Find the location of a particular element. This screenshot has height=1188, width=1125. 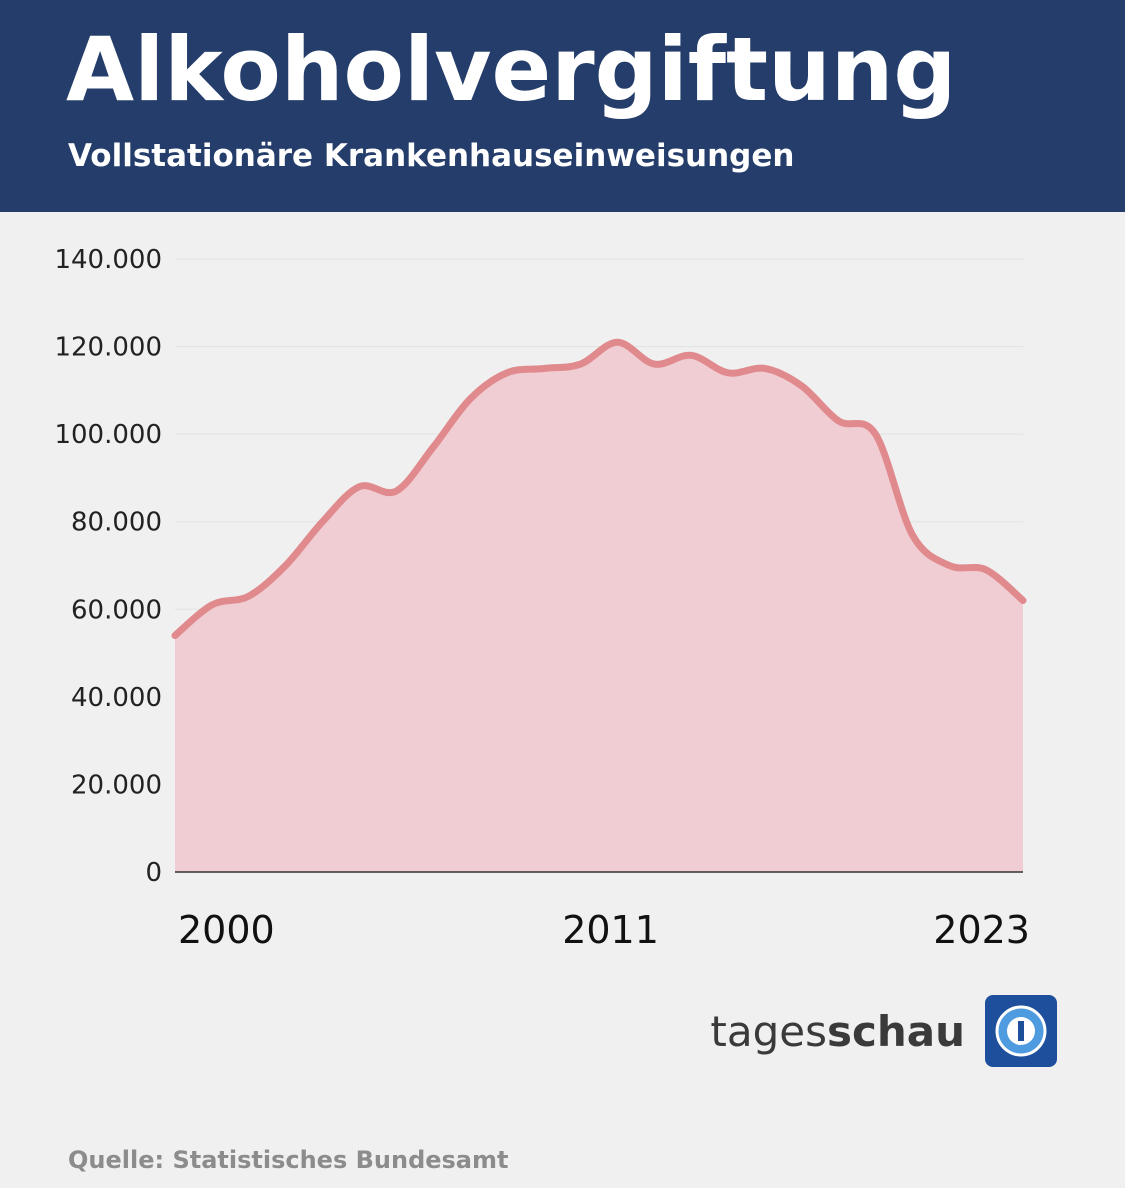

x-tick-label: 2023 is located at coordinates (981, 930).